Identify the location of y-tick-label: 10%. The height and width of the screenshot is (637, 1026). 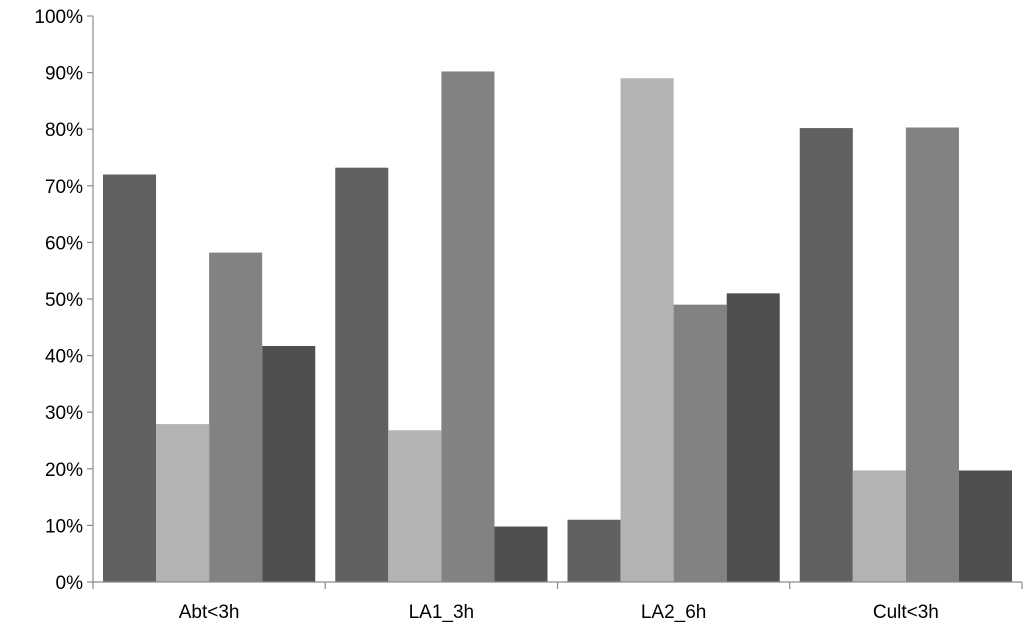
(64, 526).